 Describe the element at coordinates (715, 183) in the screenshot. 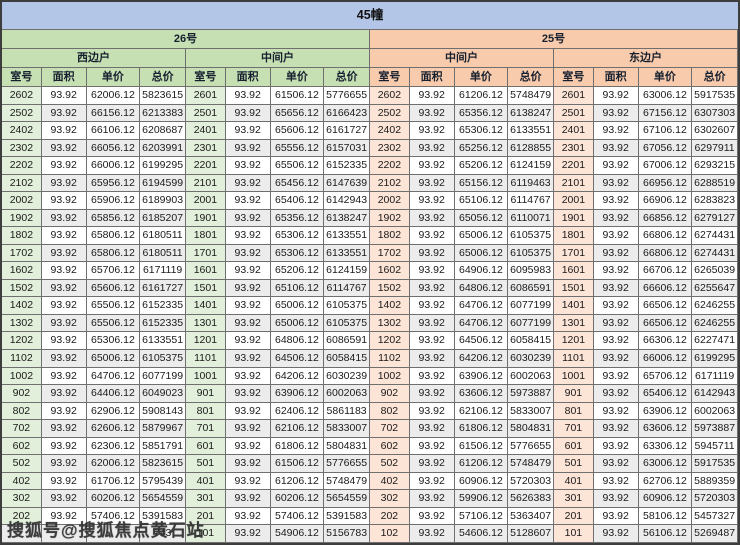

I see `cell-total-price: 6288519` at that location.